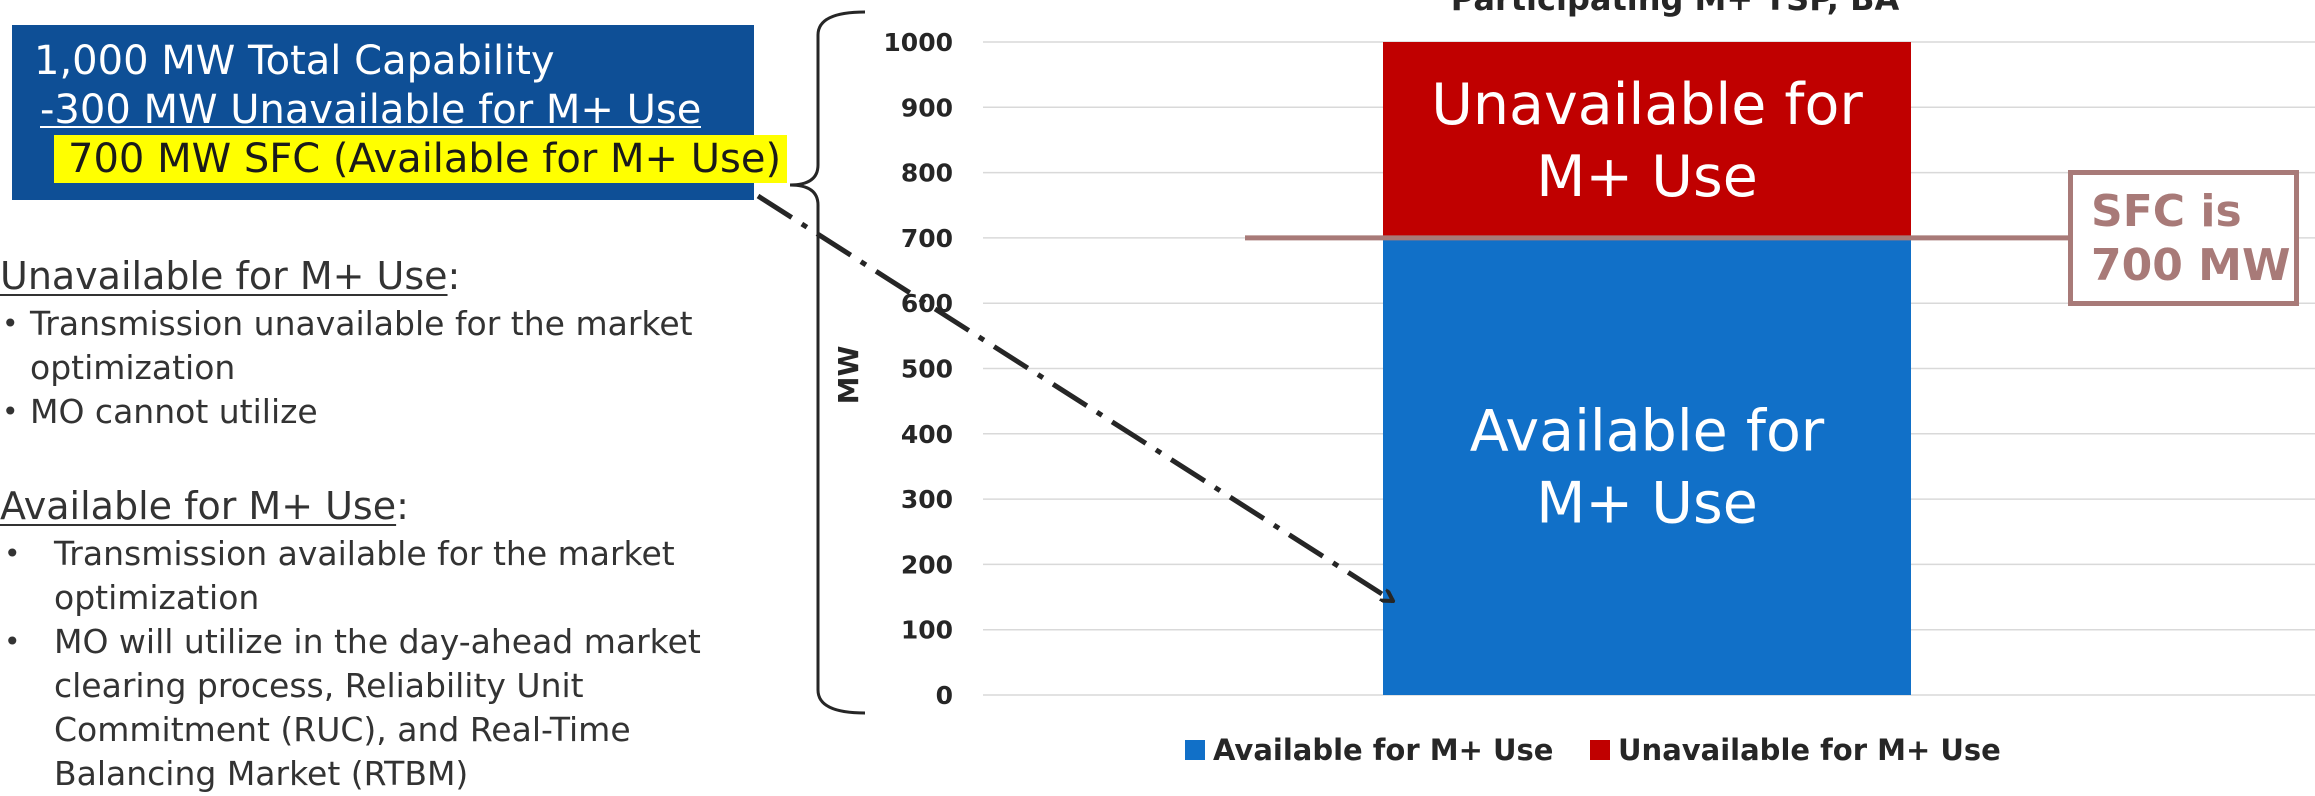  What do you see at coordinates (342, 729) in the screenshot?
I see `list-item: Commitment (RUC), and Real-Time` at bounding box center [342, 729].